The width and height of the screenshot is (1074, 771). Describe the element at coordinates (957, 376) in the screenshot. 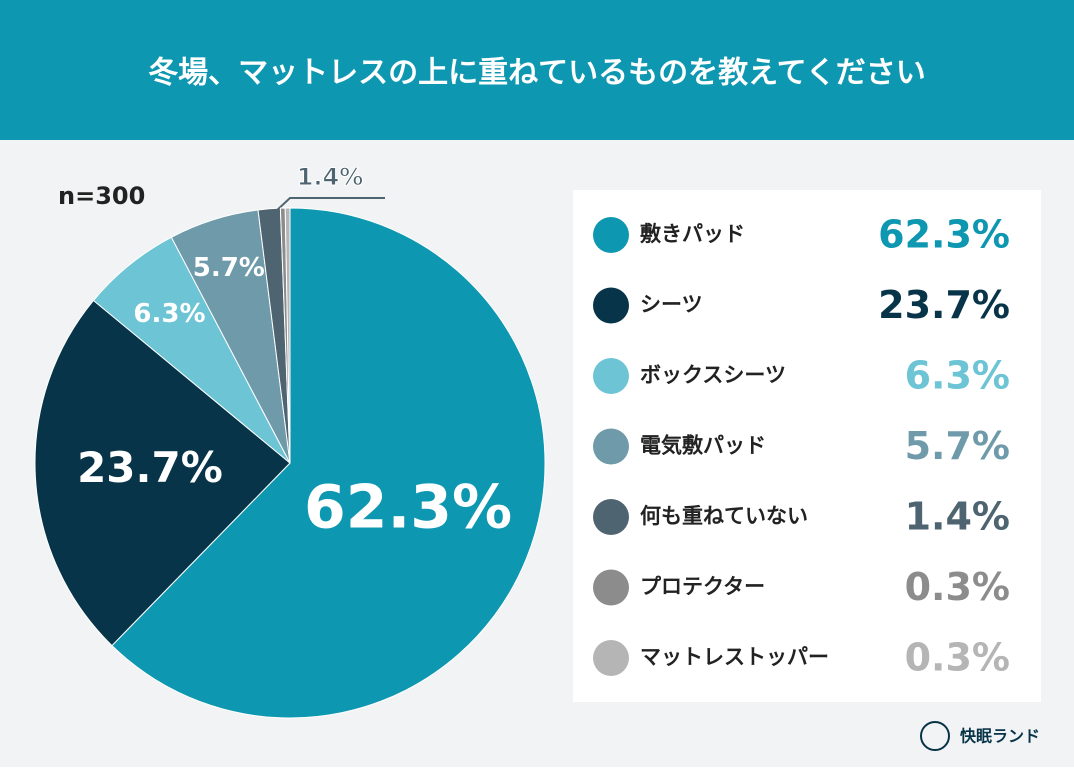

I see `legend-value: 6.3%` at that location.